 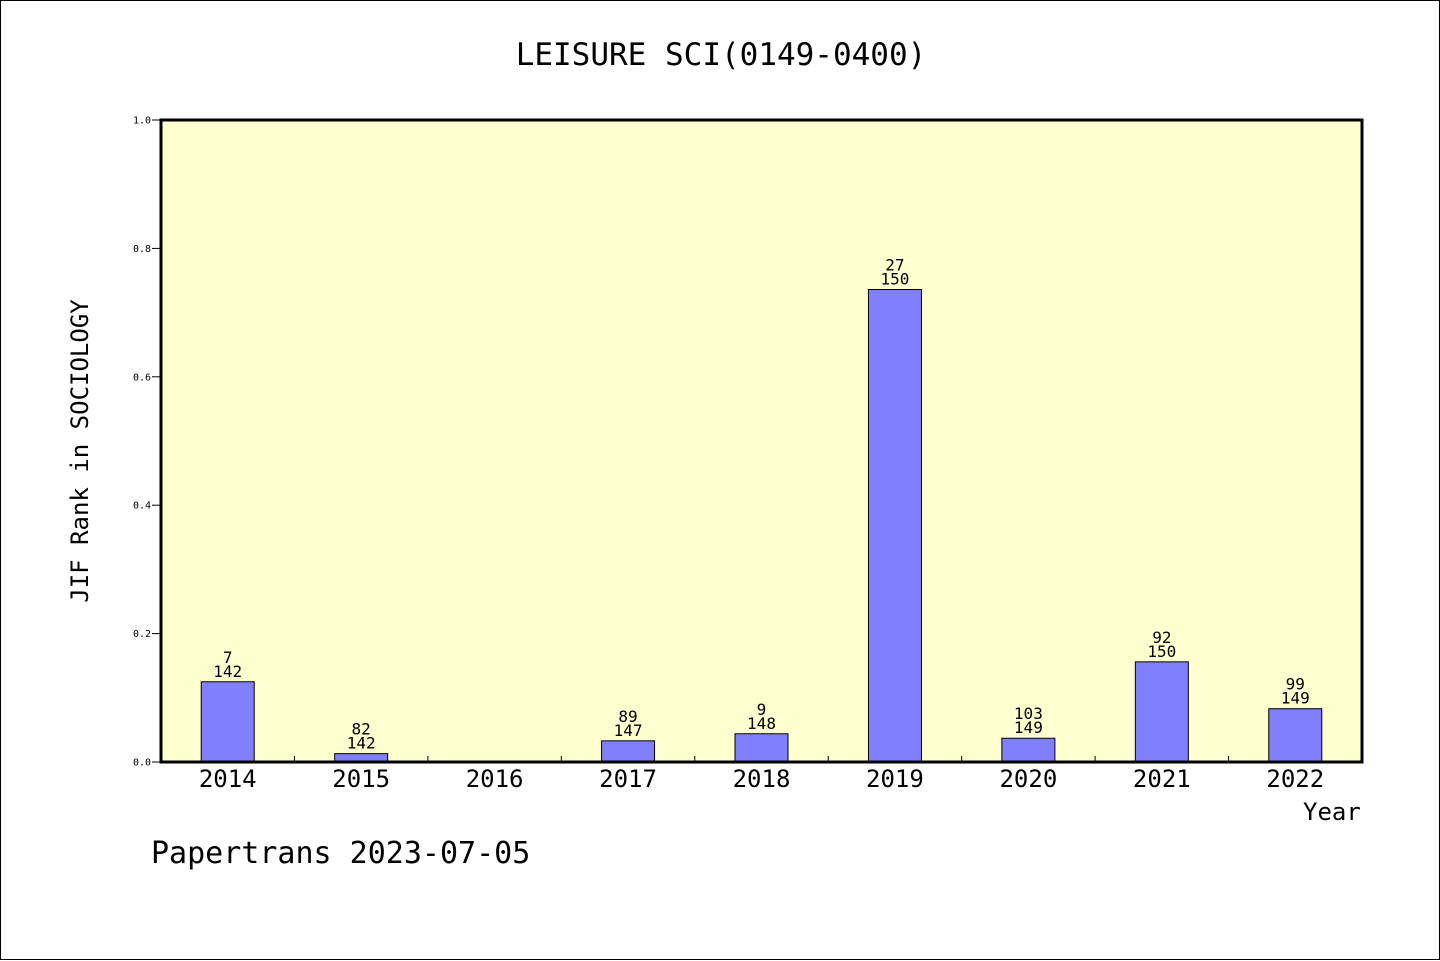 I want to click on x-tick-label: 2018, so click(x=762, y=779).